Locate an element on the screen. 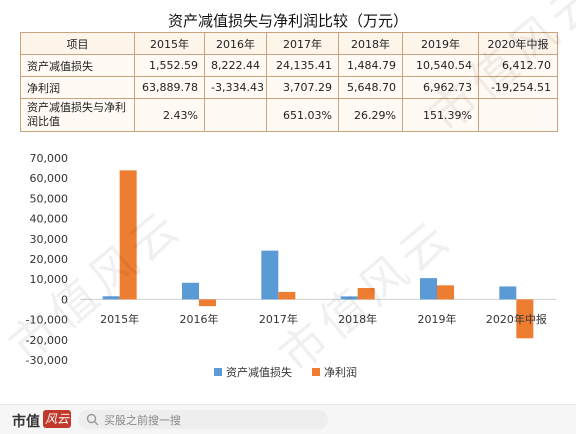  table-header-cell: 2016年 is located at coordinates (235, 43).